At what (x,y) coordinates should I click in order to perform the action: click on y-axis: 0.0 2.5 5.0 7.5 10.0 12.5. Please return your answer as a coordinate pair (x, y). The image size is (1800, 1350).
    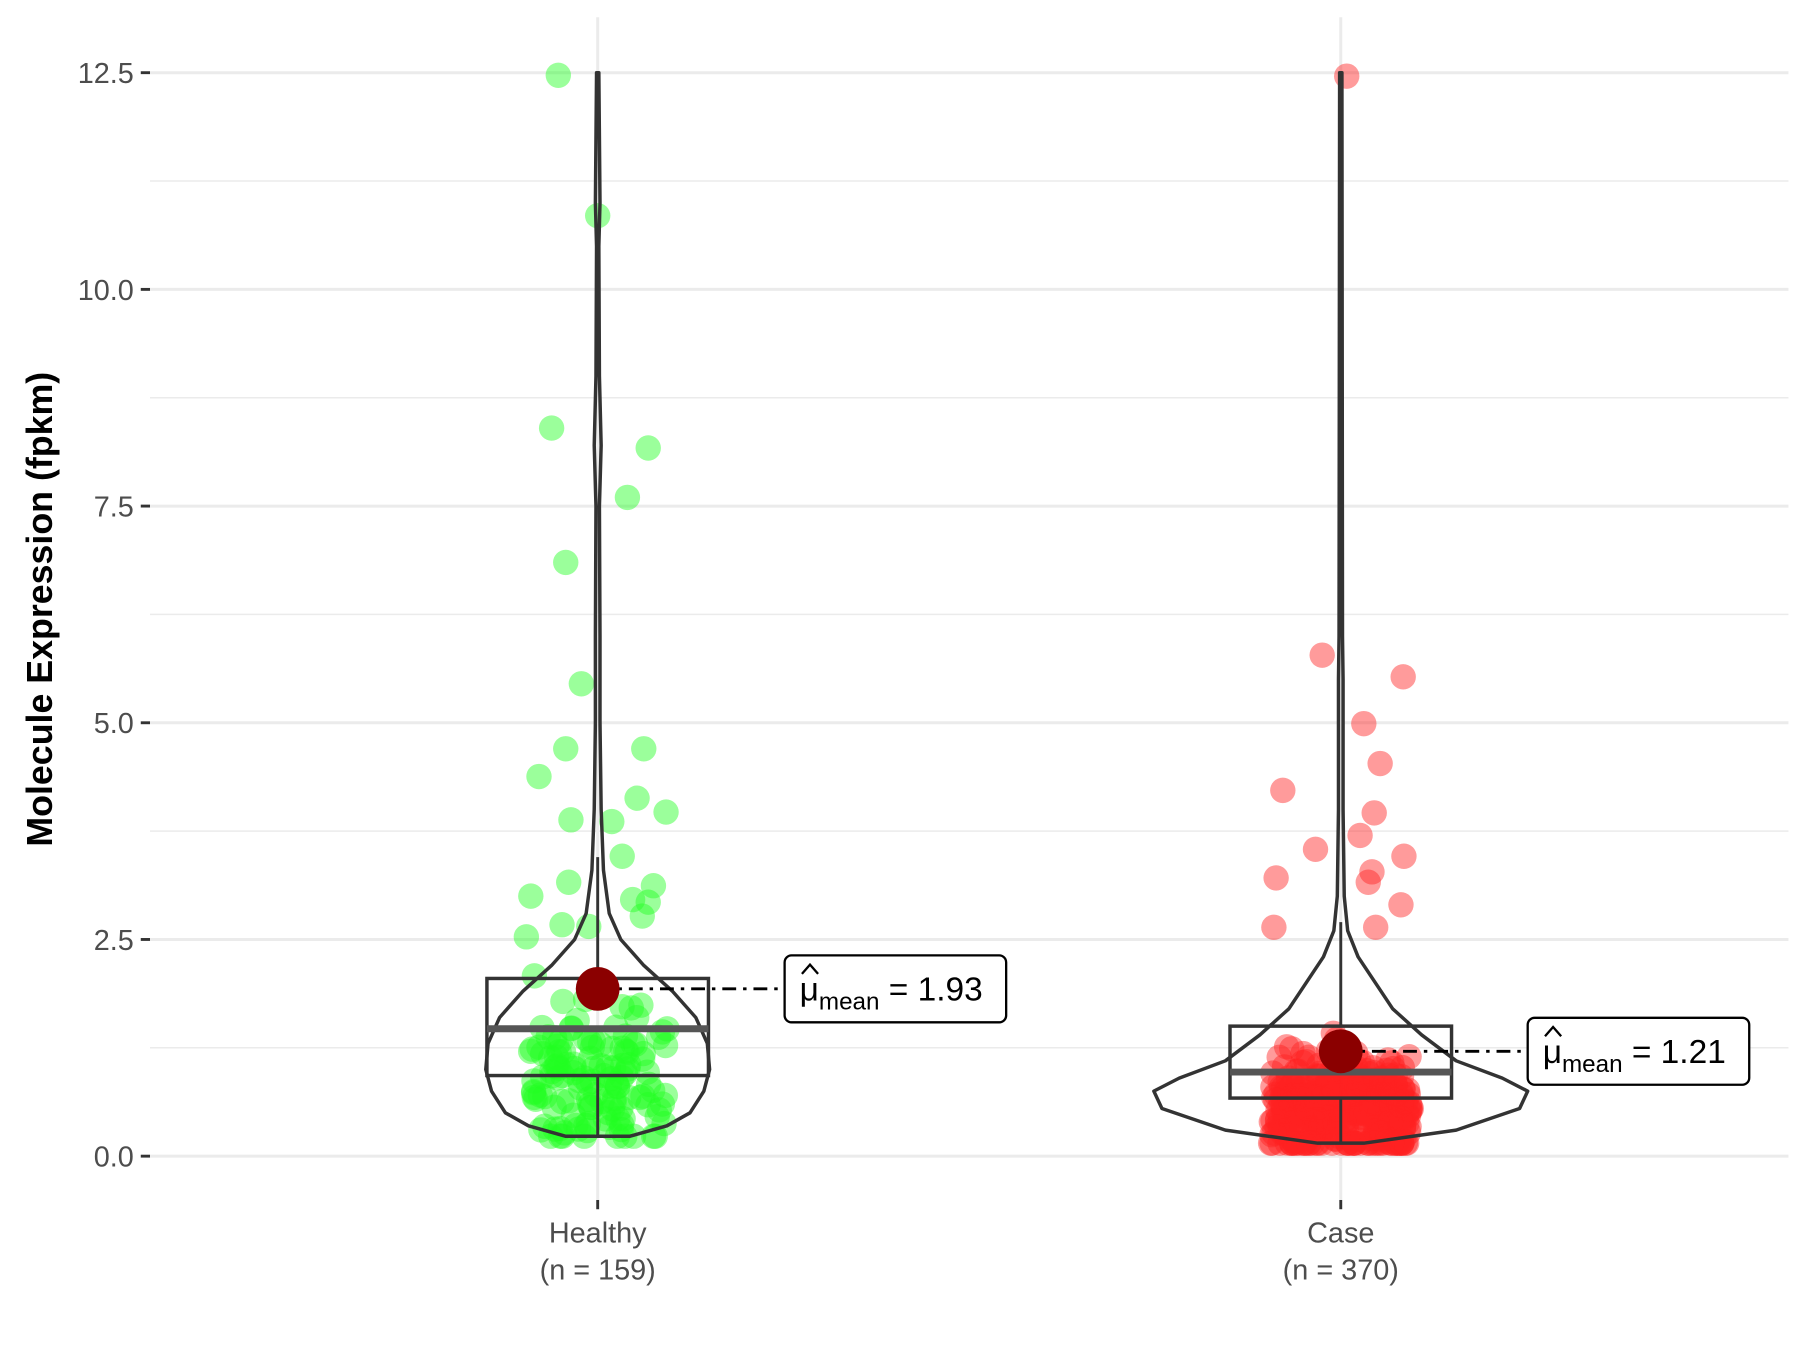
    Looking at the image, I should click on (114, 616).